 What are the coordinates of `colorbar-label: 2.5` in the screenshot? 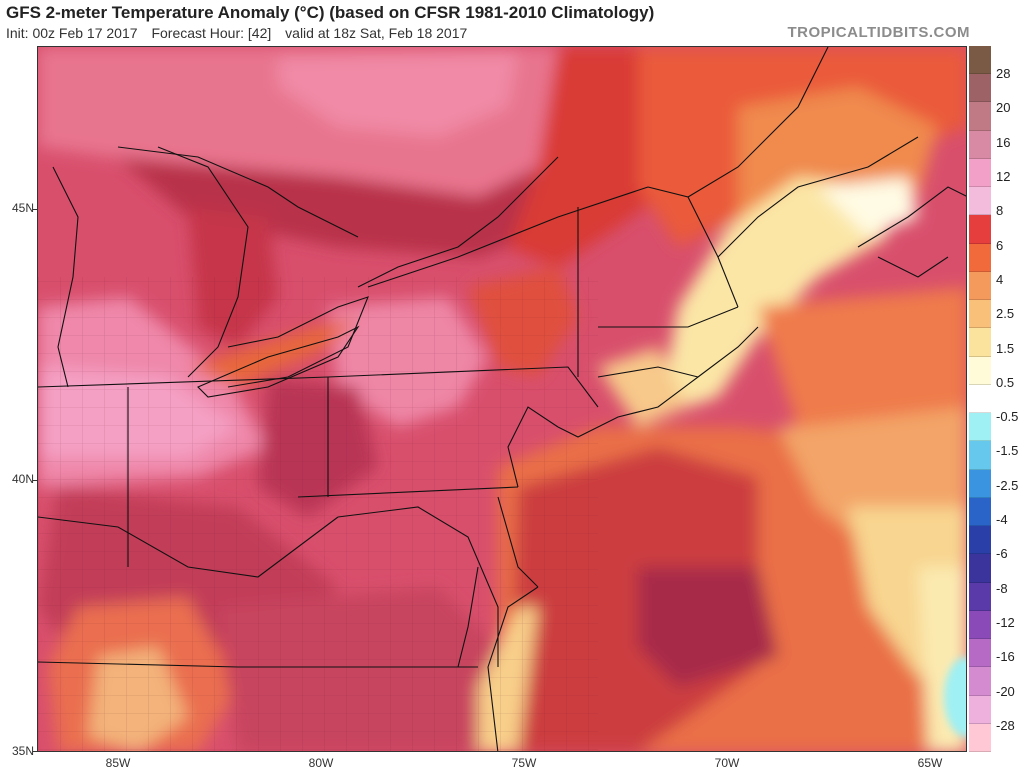 It's located at (1005, 314).